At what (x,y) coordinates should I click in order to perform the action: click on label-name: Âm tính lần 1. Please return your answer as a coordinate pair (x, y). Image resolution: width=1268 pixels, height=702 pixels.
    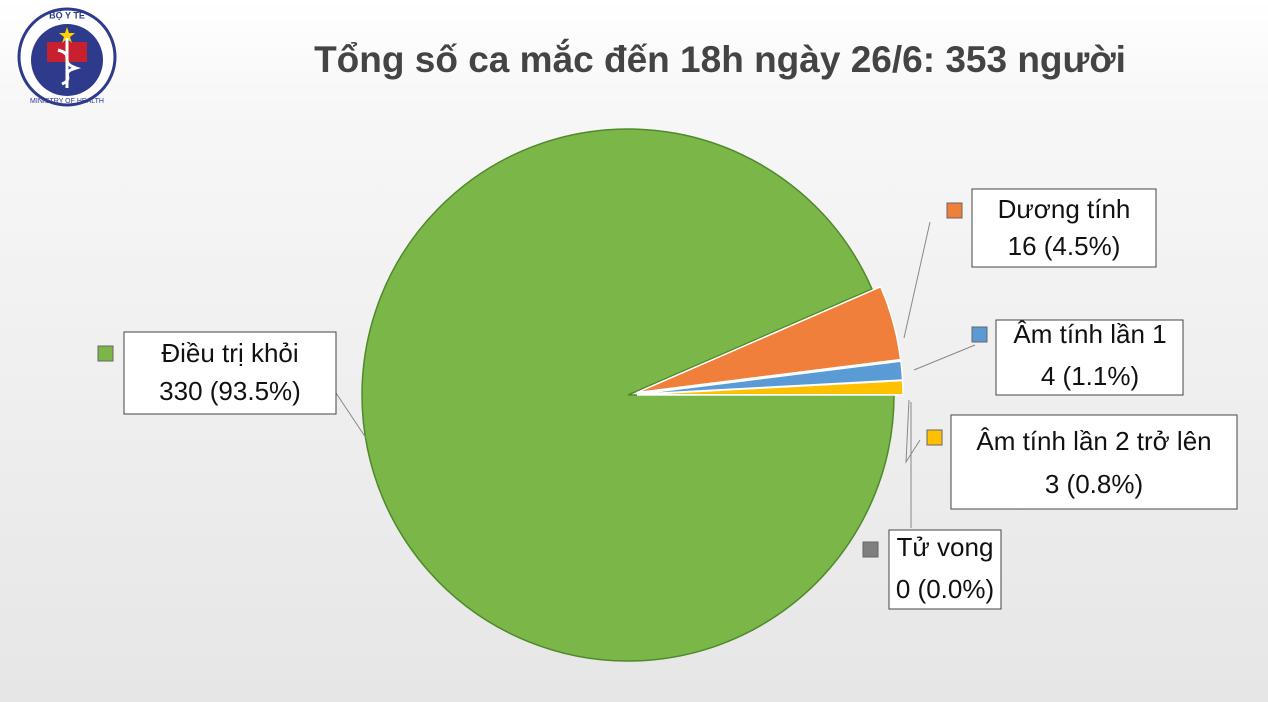
    Looking at the image, I should click on (1089, 334).